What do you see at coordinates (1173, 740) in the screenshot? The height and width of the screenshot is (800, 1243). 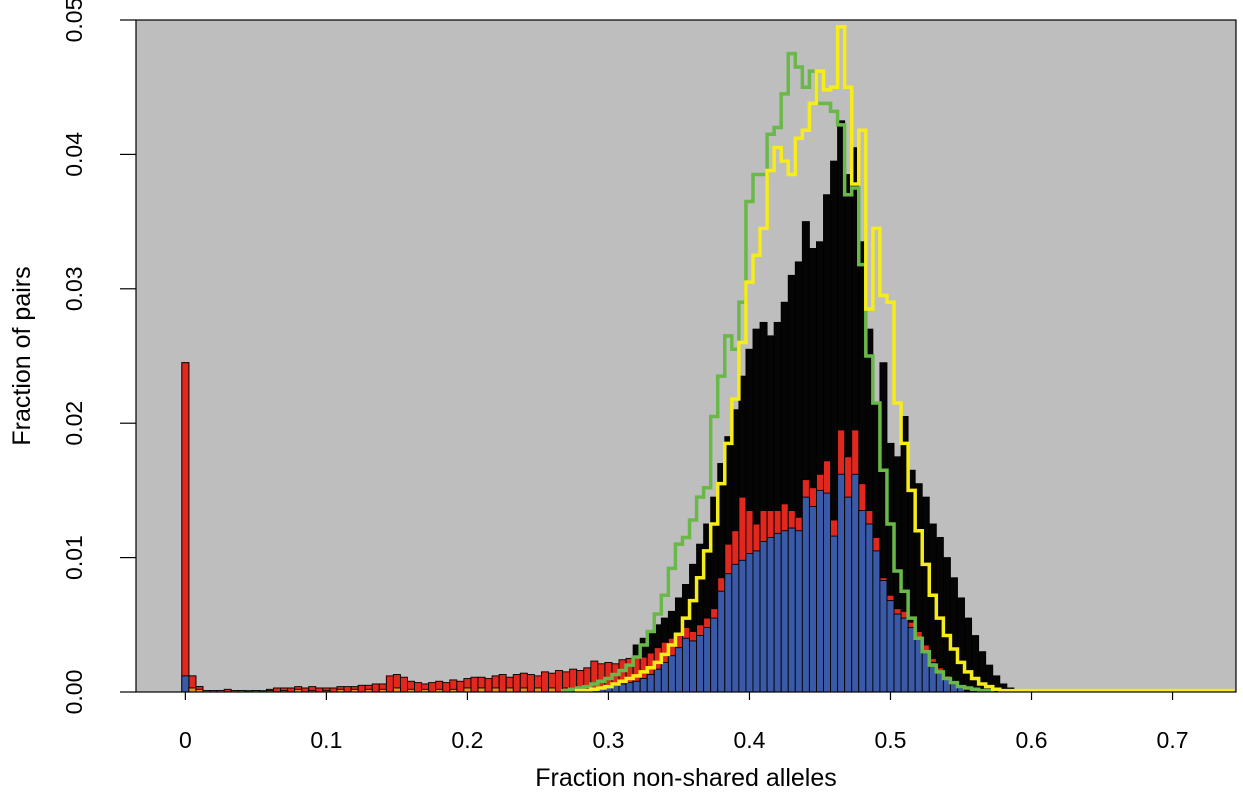 I see `x-tick-label: 0.7` at bounding box center [1173, 740].